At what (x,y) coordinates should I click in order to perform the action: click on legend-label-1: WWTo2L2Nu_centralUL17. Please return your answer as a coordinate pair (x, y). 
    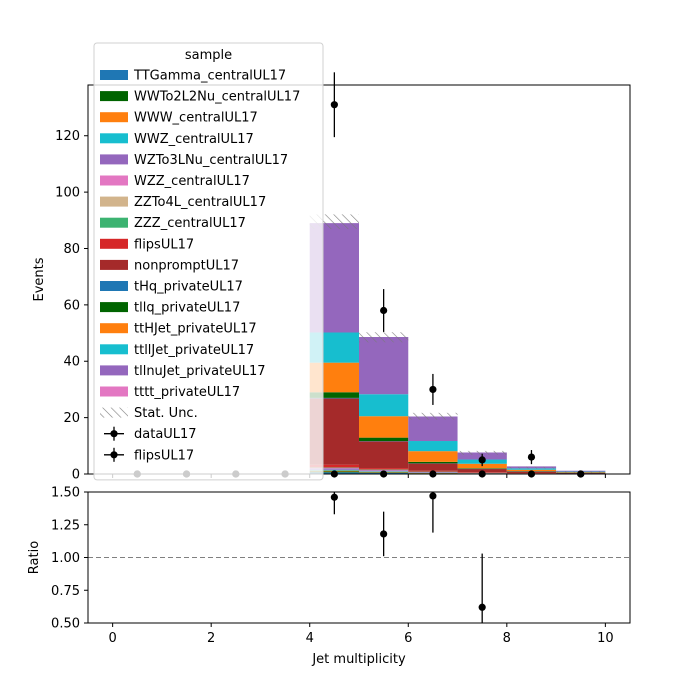
    Looking at the image, I should click on (217, 97).